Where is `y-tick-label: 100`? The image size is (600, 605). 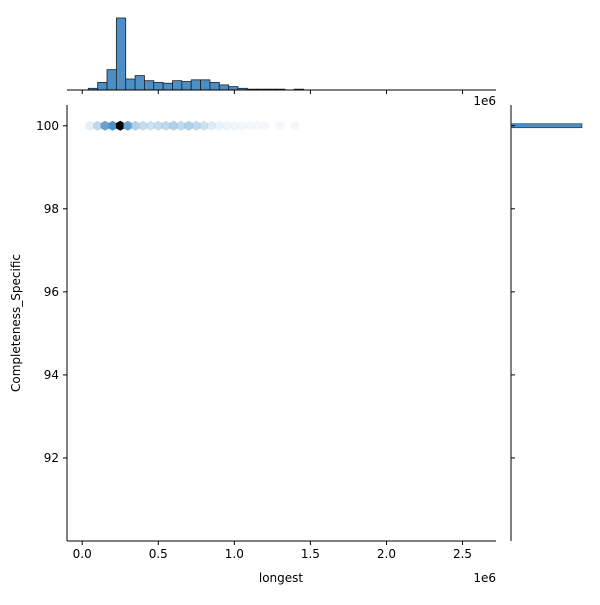
y-tick-label: 100 is located at coordinates (47, 126).